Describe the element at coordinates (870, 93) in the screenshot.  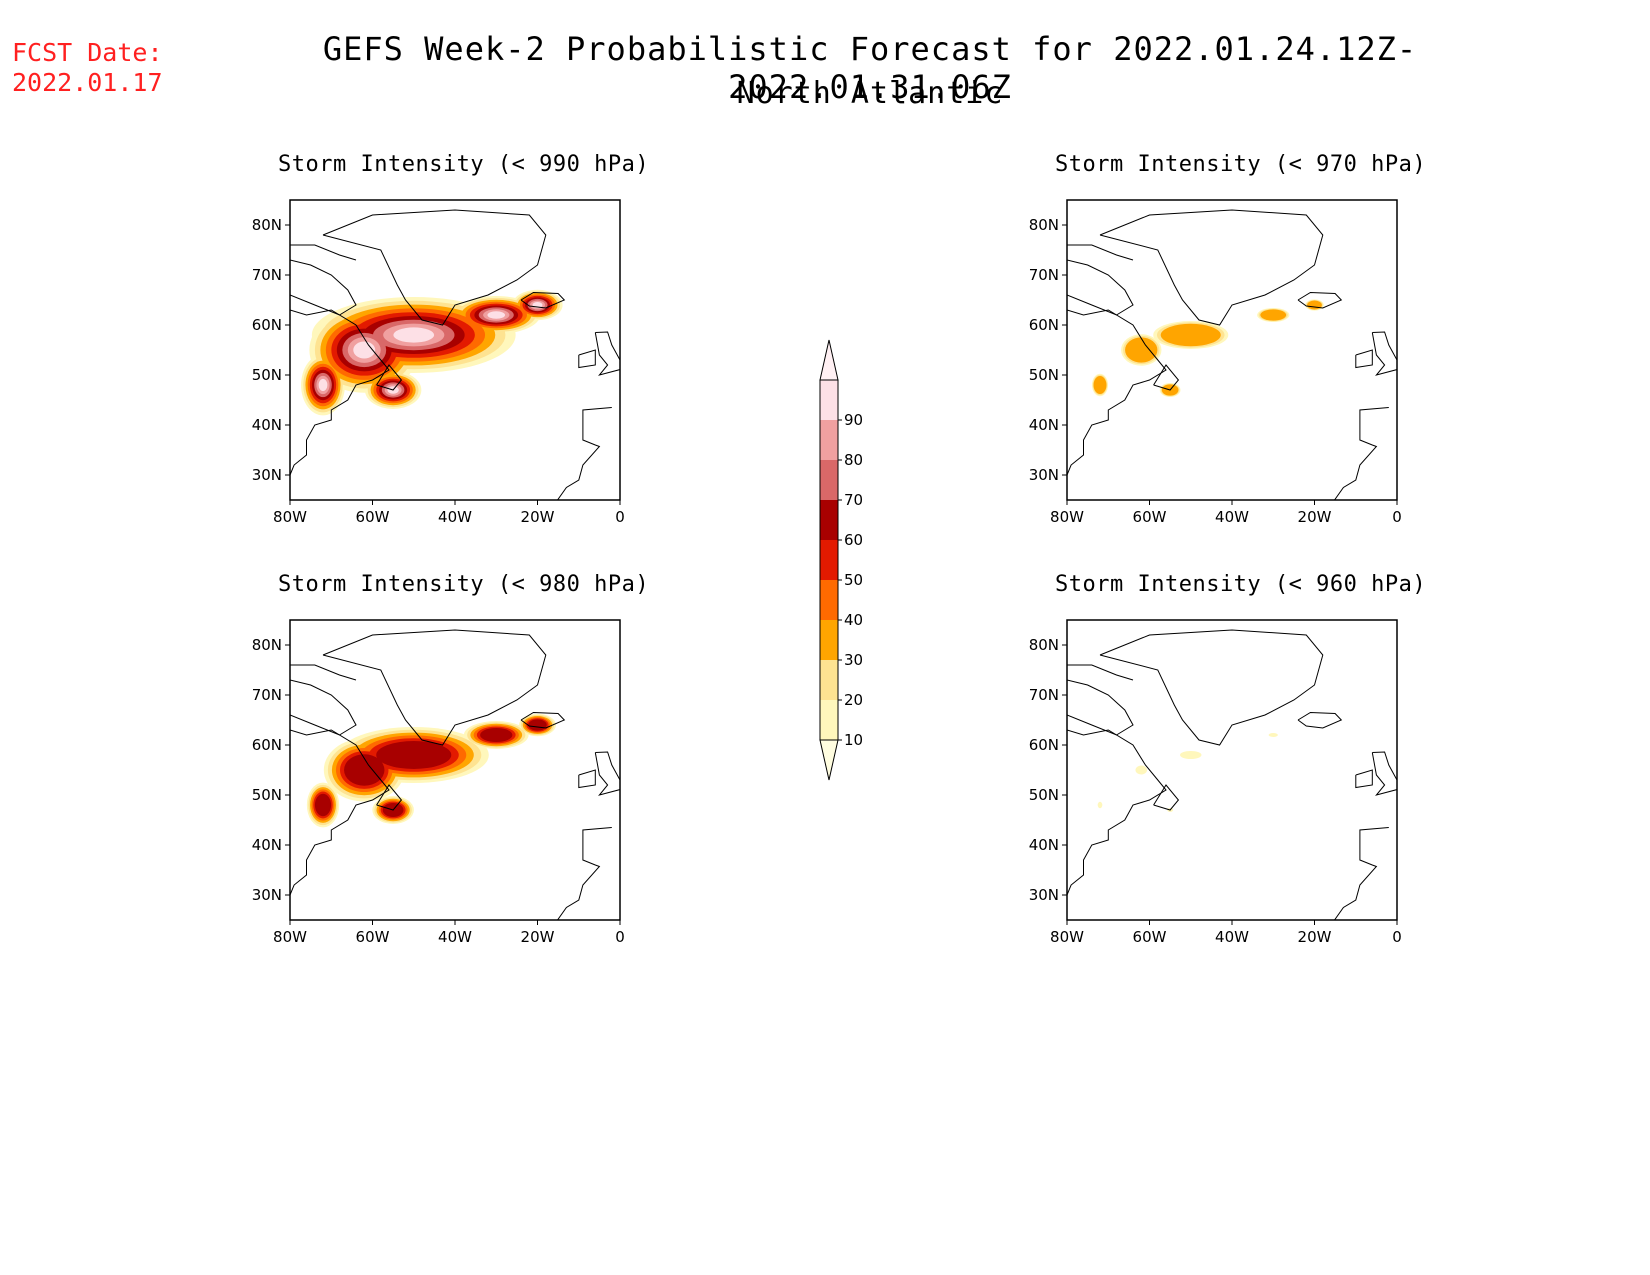
I see `page-subtitle: North Atlantic` at that location.